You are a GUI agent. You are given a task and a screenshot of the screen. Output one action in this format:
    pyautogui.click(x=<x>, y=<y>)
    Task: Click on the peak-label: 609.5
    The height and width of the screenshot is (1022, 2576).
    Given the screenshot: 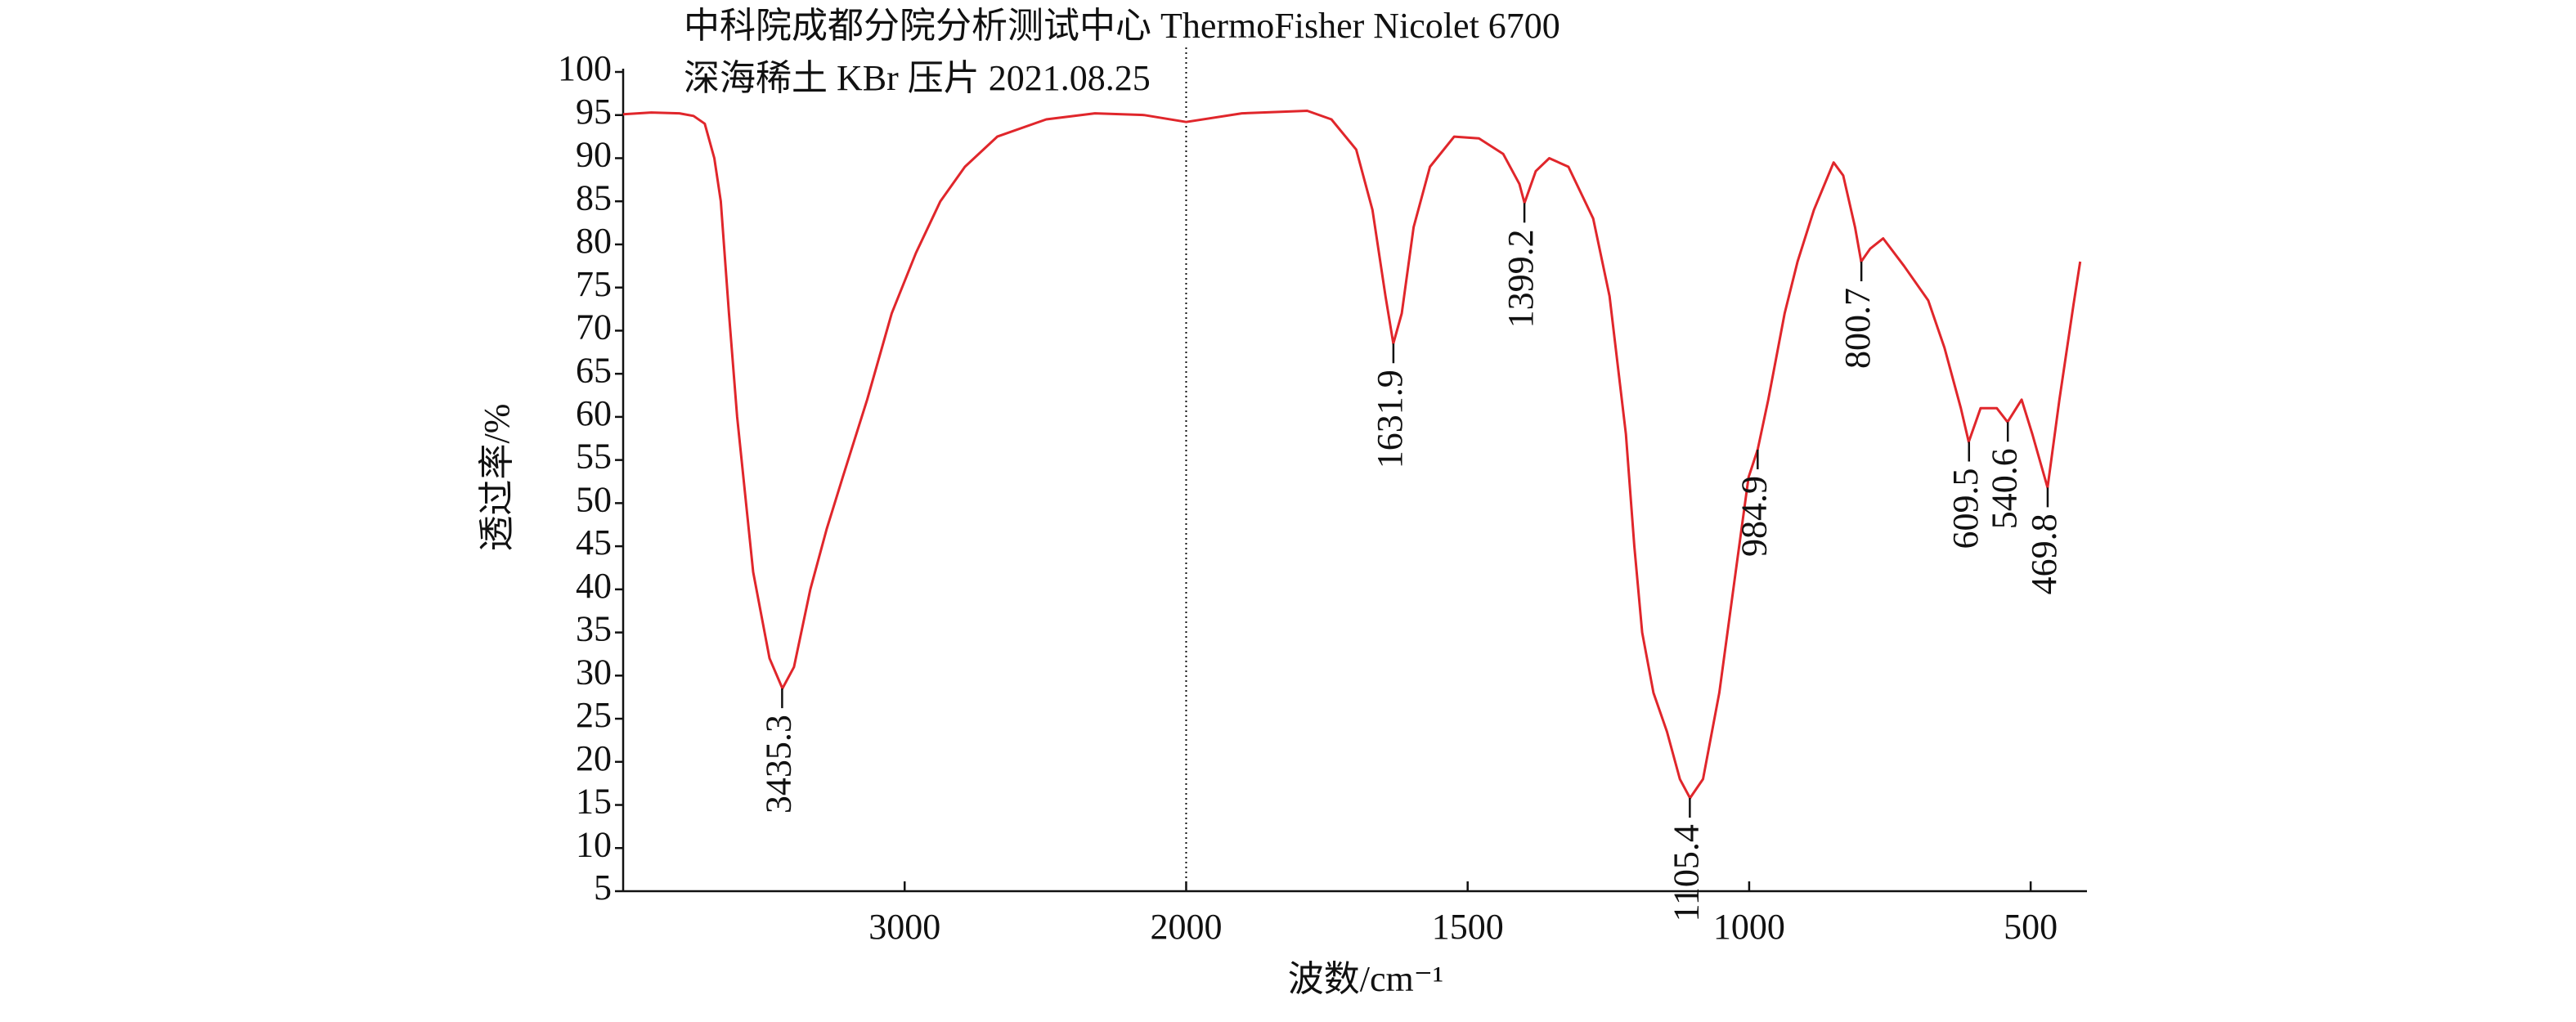 What is the action you would take?
    pyautogui.click(x=1966, y=509)
    